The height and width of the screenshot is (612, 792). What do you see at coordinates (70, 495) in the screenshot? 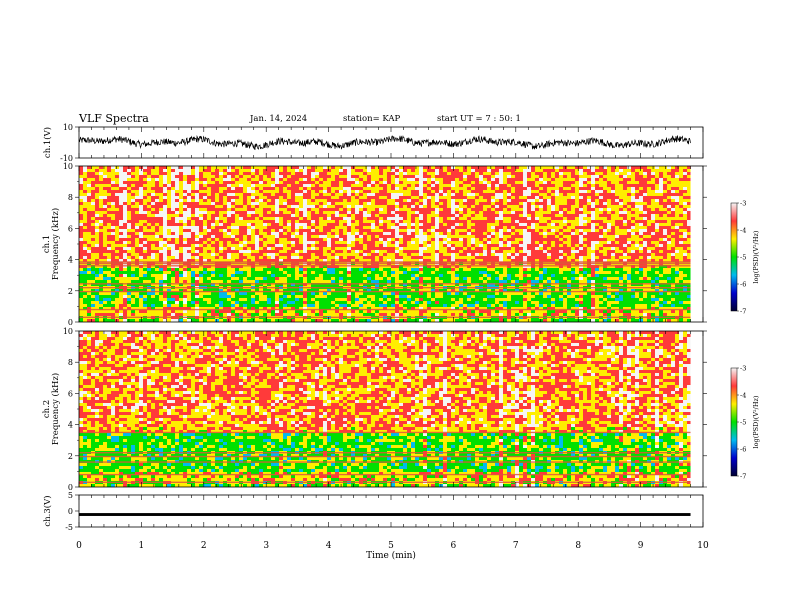
I see `y-tick-label: 5` at bounding box center [70, 495].